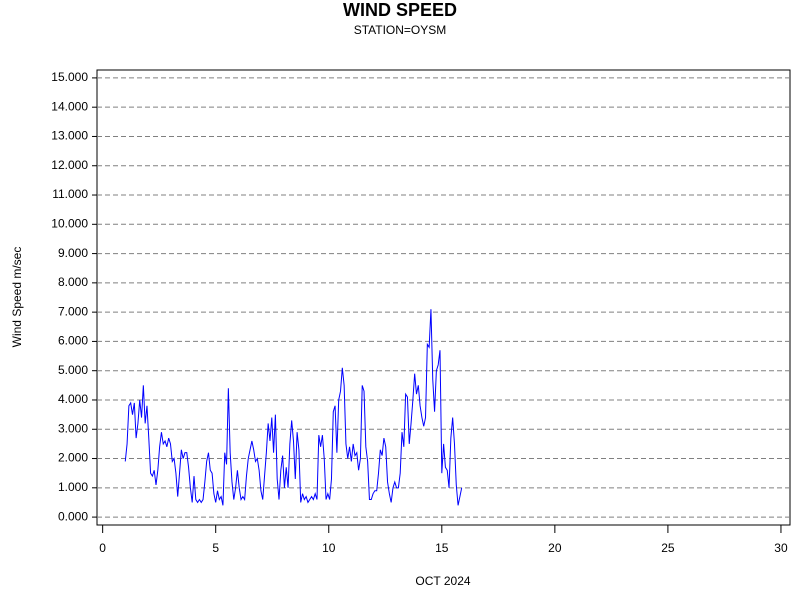 This screenshot has width=800, height=600. What do you see at coordinates (73, 516) in the screenshot?
I see `y-tick-label: 0.000` at bounding box center [73, 516].